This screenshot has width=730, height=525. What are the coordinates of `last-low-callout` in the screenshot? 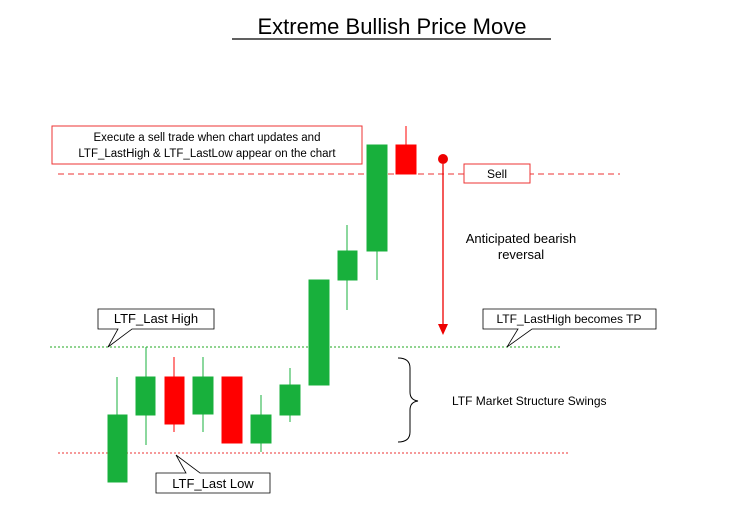 It's located at (213, 474).